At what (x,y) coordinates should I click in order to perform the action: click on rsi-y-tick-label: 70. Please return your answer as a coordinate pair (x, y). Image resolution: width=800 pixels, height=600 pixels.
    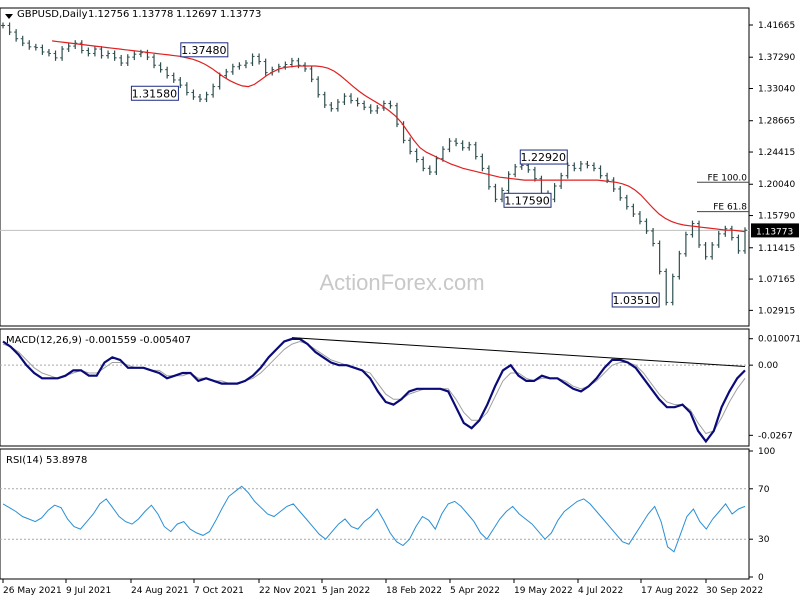
    Looking at the image, I should click on (764, 490).